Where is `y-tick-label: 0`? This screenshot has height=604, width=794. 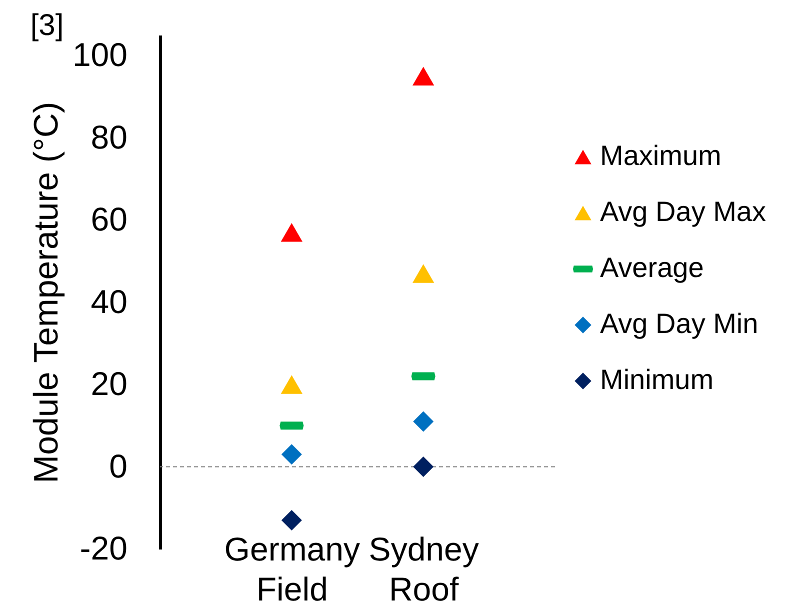 y-tick-label: 0 is located at coordinates (118, 465).